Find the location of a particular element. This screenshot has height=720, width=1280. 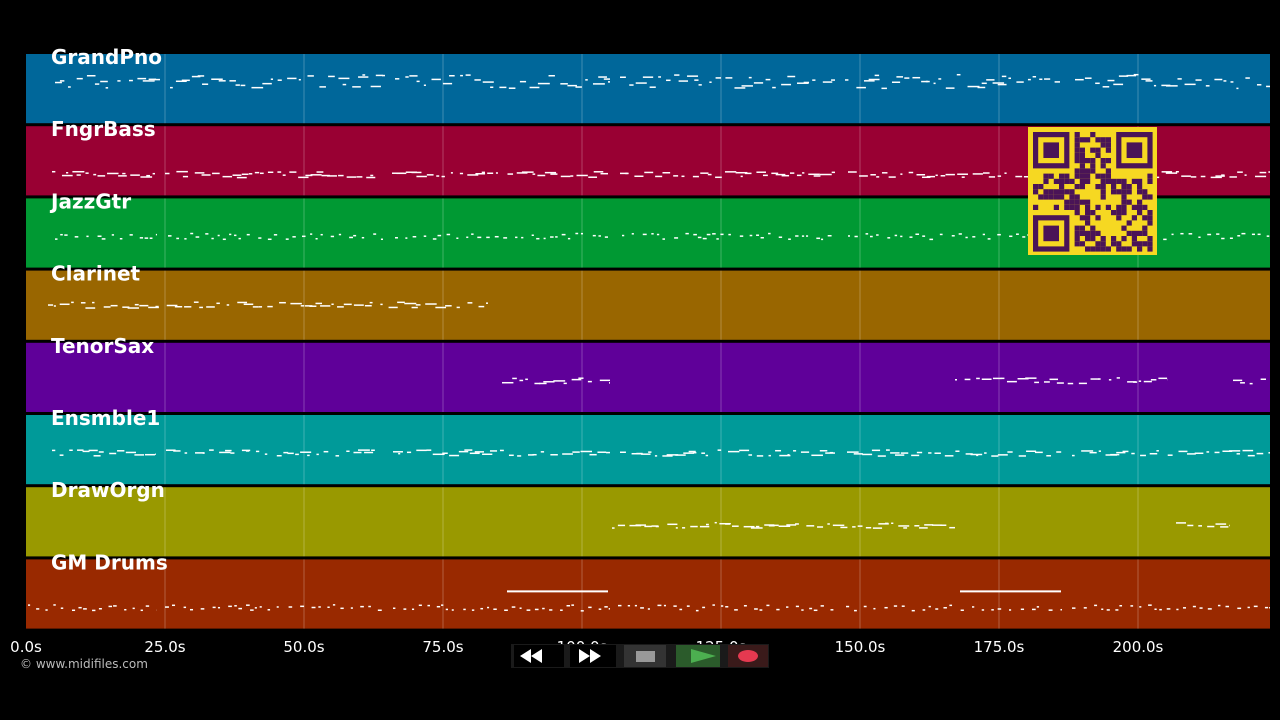

time-tick-label: 175.0s is located at coordinates (999, 647).